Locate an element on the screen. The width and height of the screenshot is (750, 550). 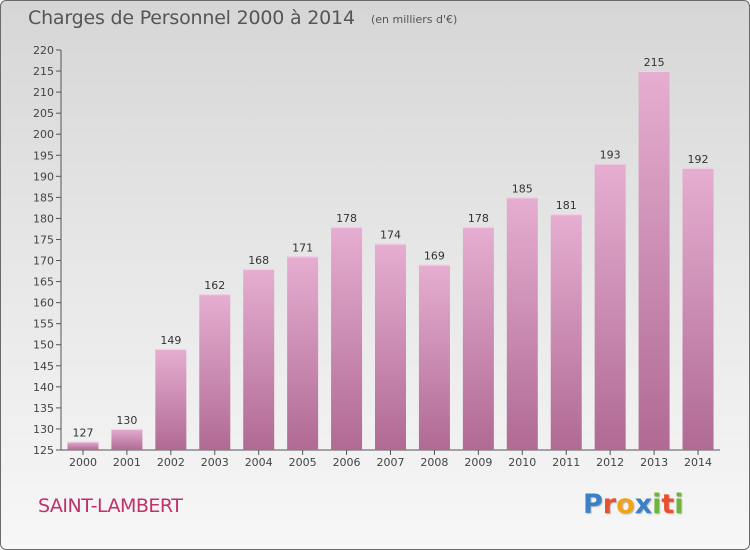
x-tick-label: 2004 is located at coordinates (259, 462).